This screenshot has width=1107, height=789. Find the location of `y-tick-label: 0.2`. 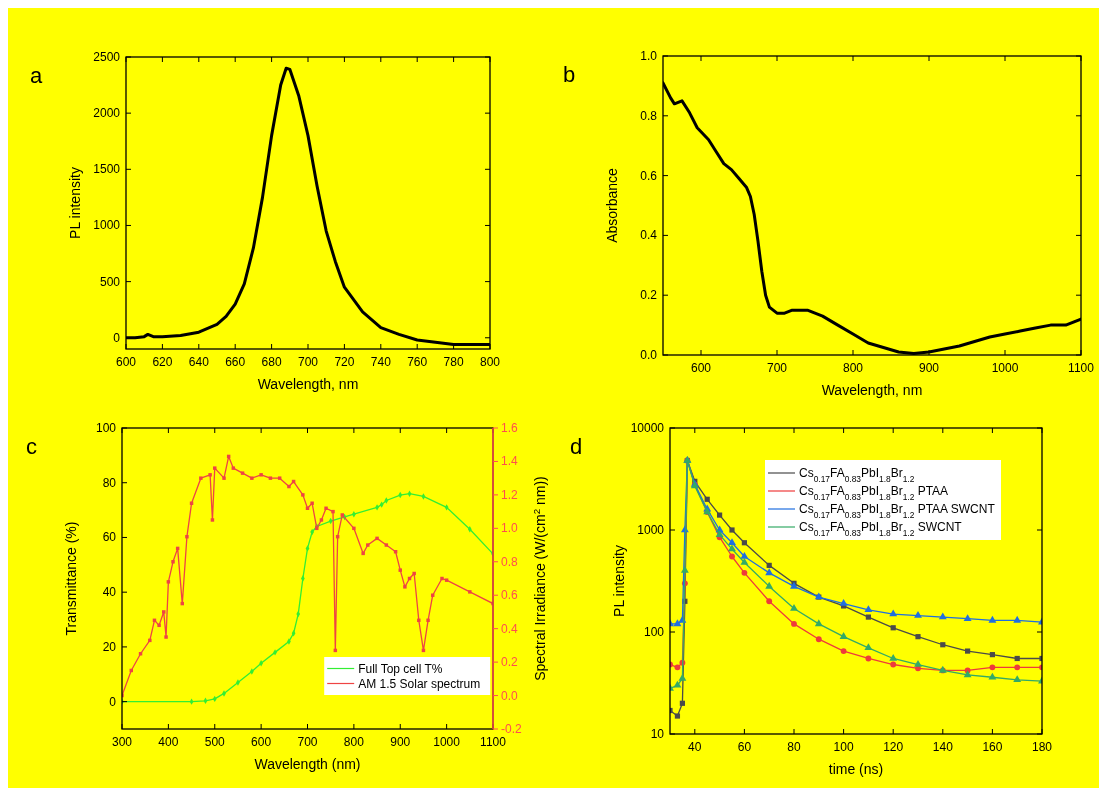

y-tick-label: 0.2 is located at coordinates (649, 295).